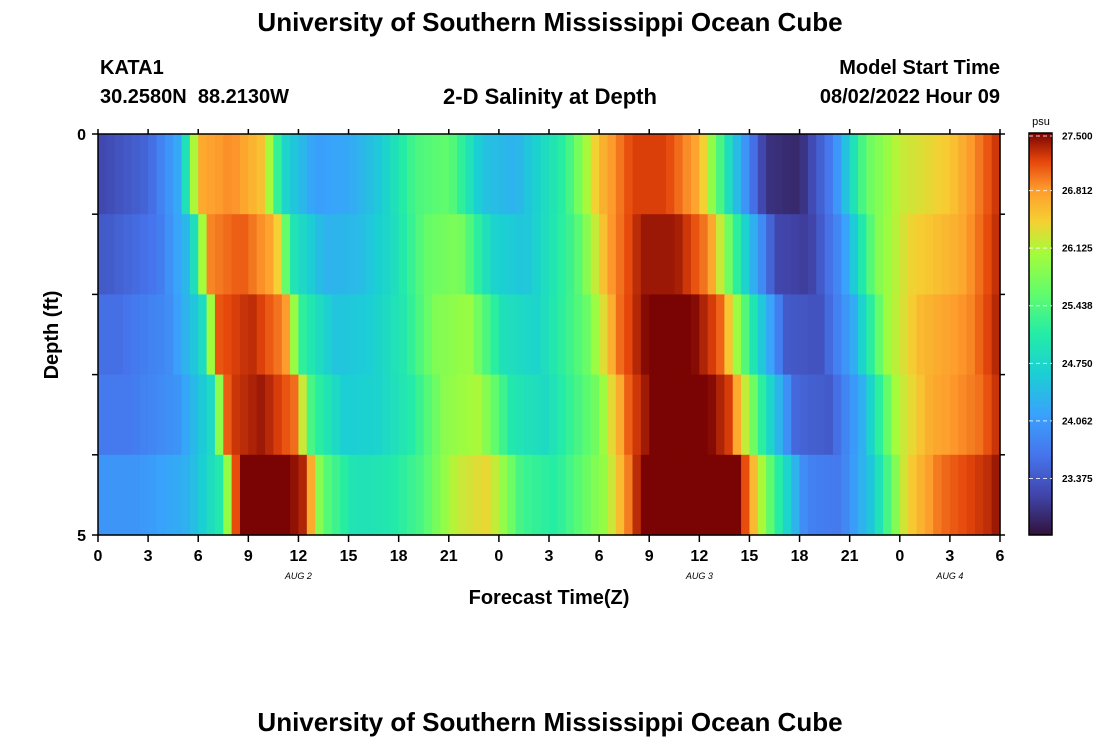  What do you see at coordinates (349, 556) in the screenshot?
I see `x-tick-label: 15` at bounding box center [349, 556].